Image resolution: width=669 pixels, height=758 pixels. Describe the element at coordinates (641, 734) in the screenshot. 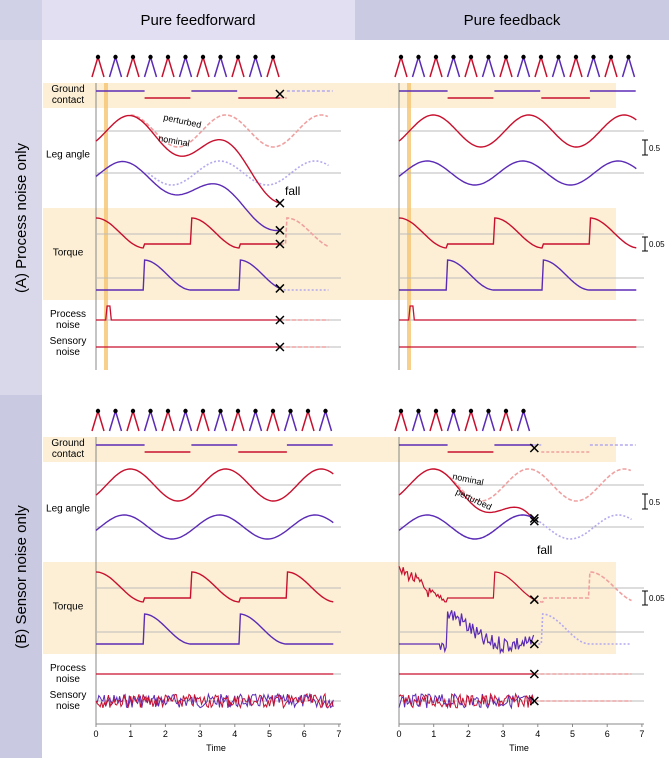

I see `x-tick-label: 7` at that location.